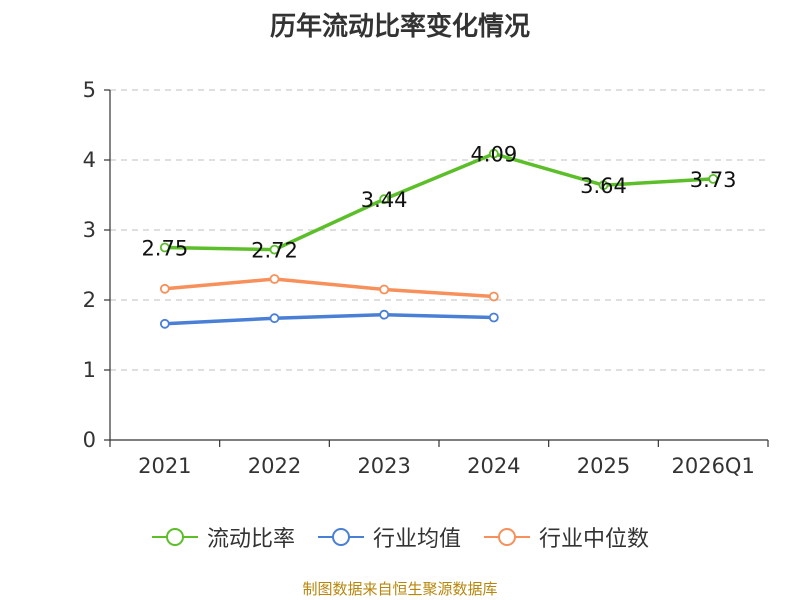 Image resolution: width=800 pixels, height=600 pixels. What do you see at coordinates (329, 288) in the screenshot?
I see `series-line-industry-median` at bounding box center [329, 288].